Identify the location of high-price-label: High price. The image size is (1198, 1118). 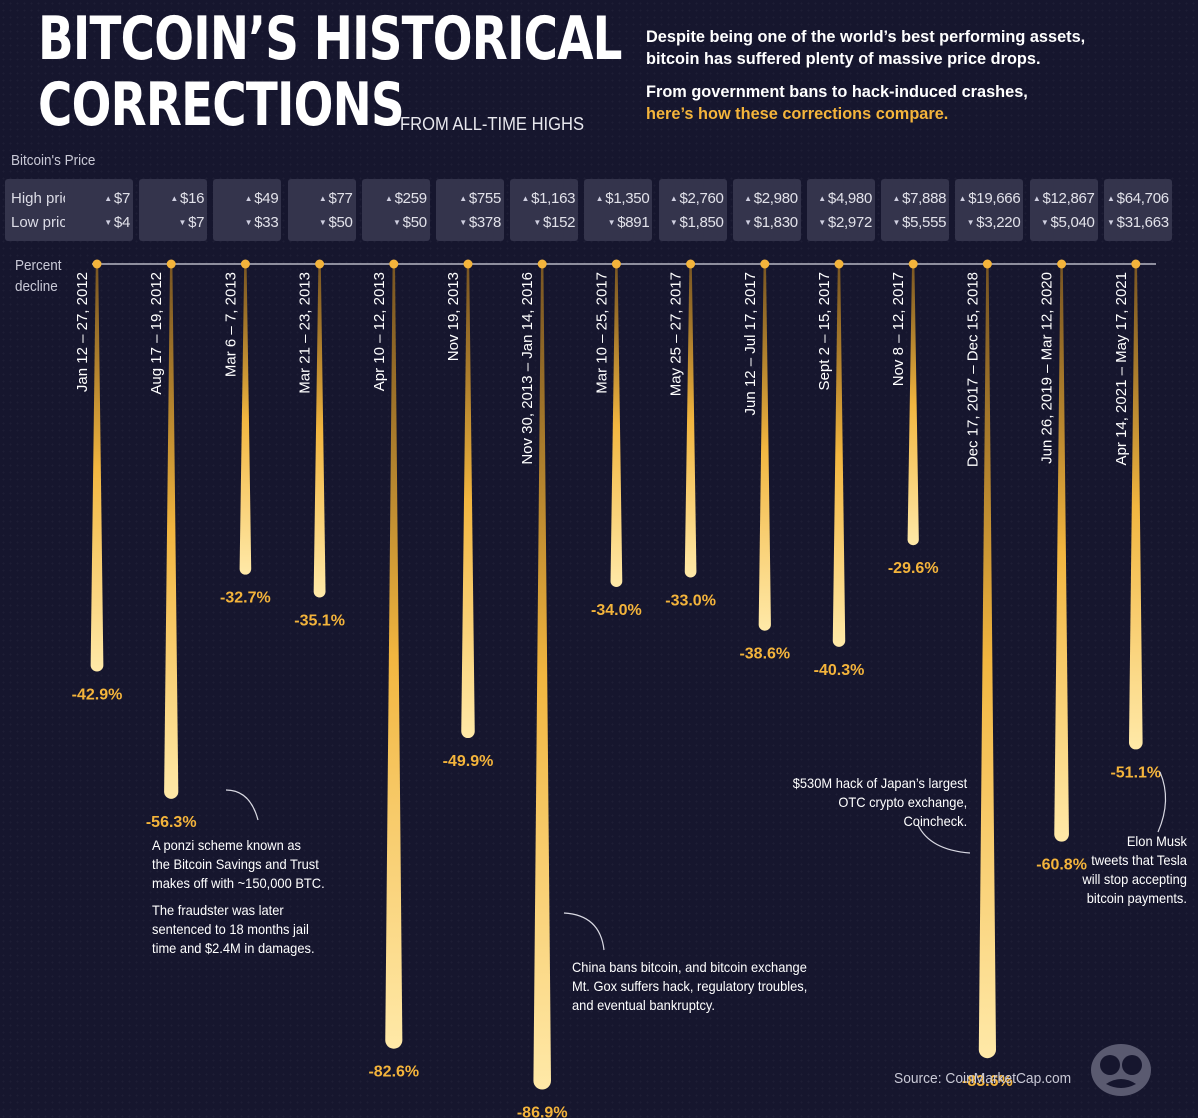
(45, 198).